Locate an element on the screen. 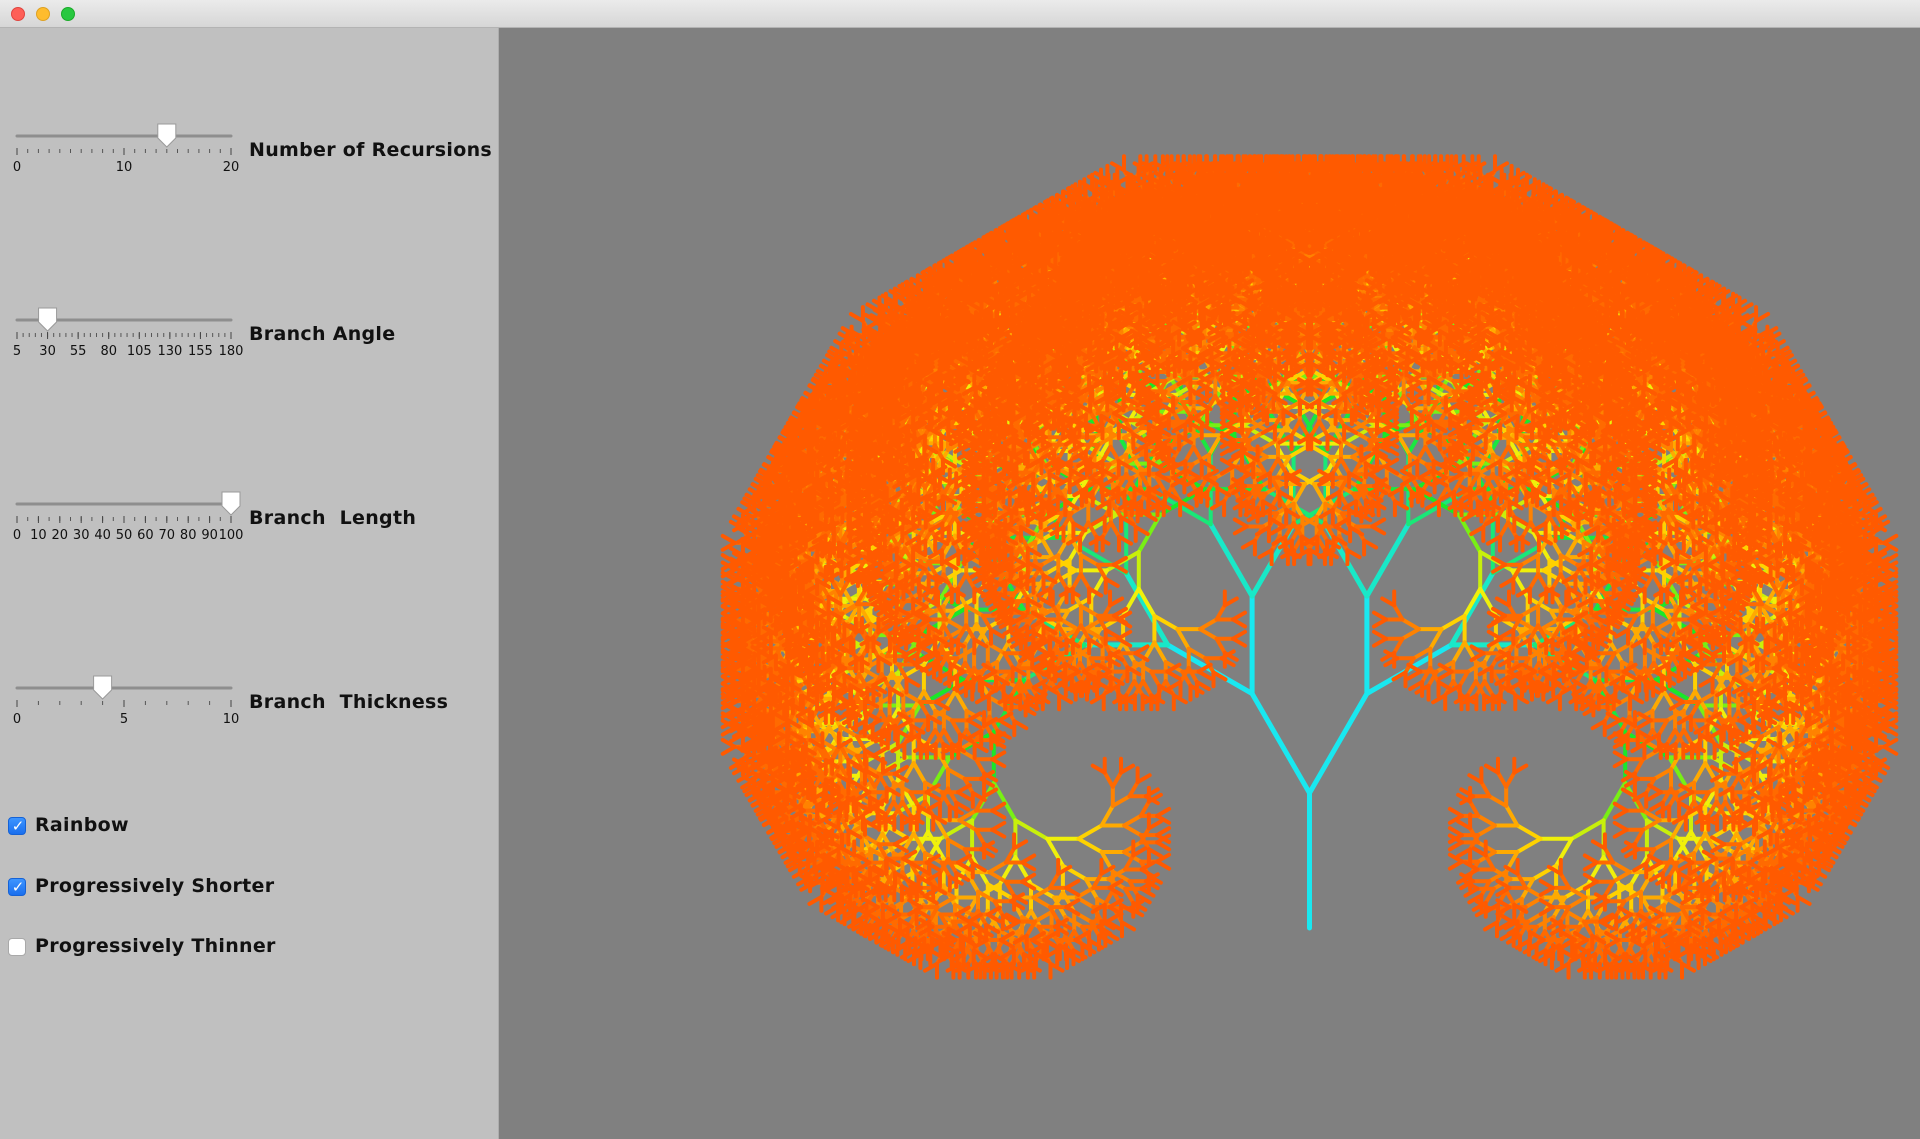  branch-angle-label: Branch Angle is located at coordinates (322, 334).